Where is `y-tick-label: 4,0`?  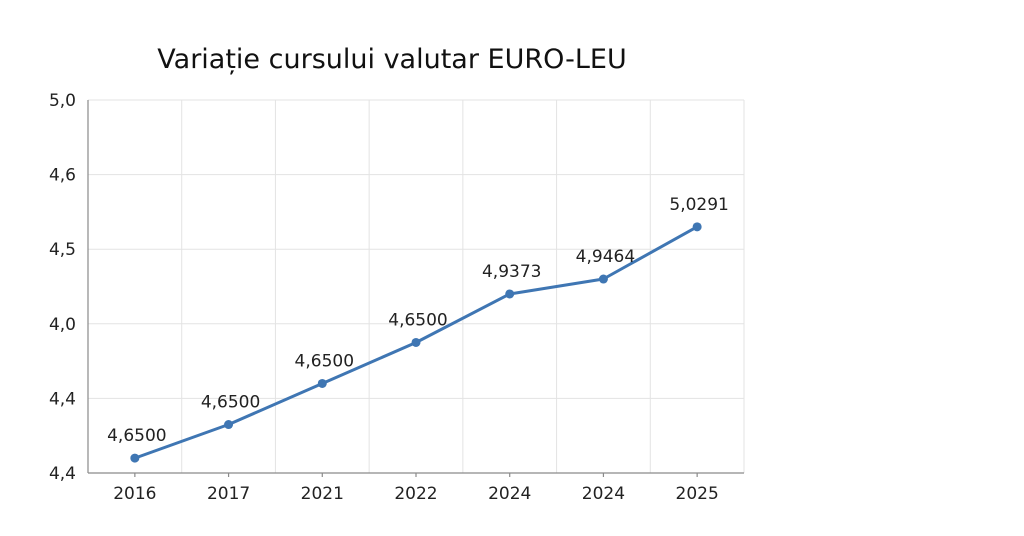
y-tick-label: 4,0 is located at coordinates (62, 325).